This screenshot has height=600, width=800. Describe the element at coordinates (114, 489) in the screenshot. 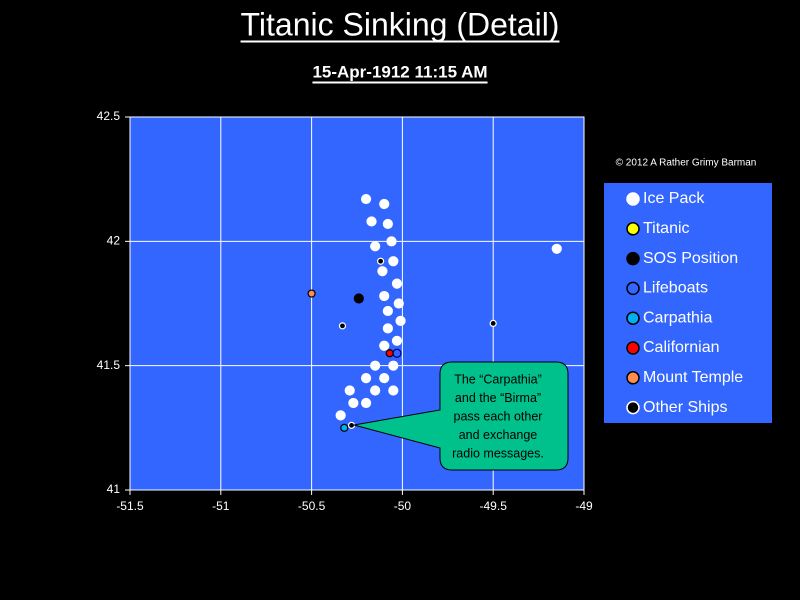

I see `y-tick-label: 41` at that location.